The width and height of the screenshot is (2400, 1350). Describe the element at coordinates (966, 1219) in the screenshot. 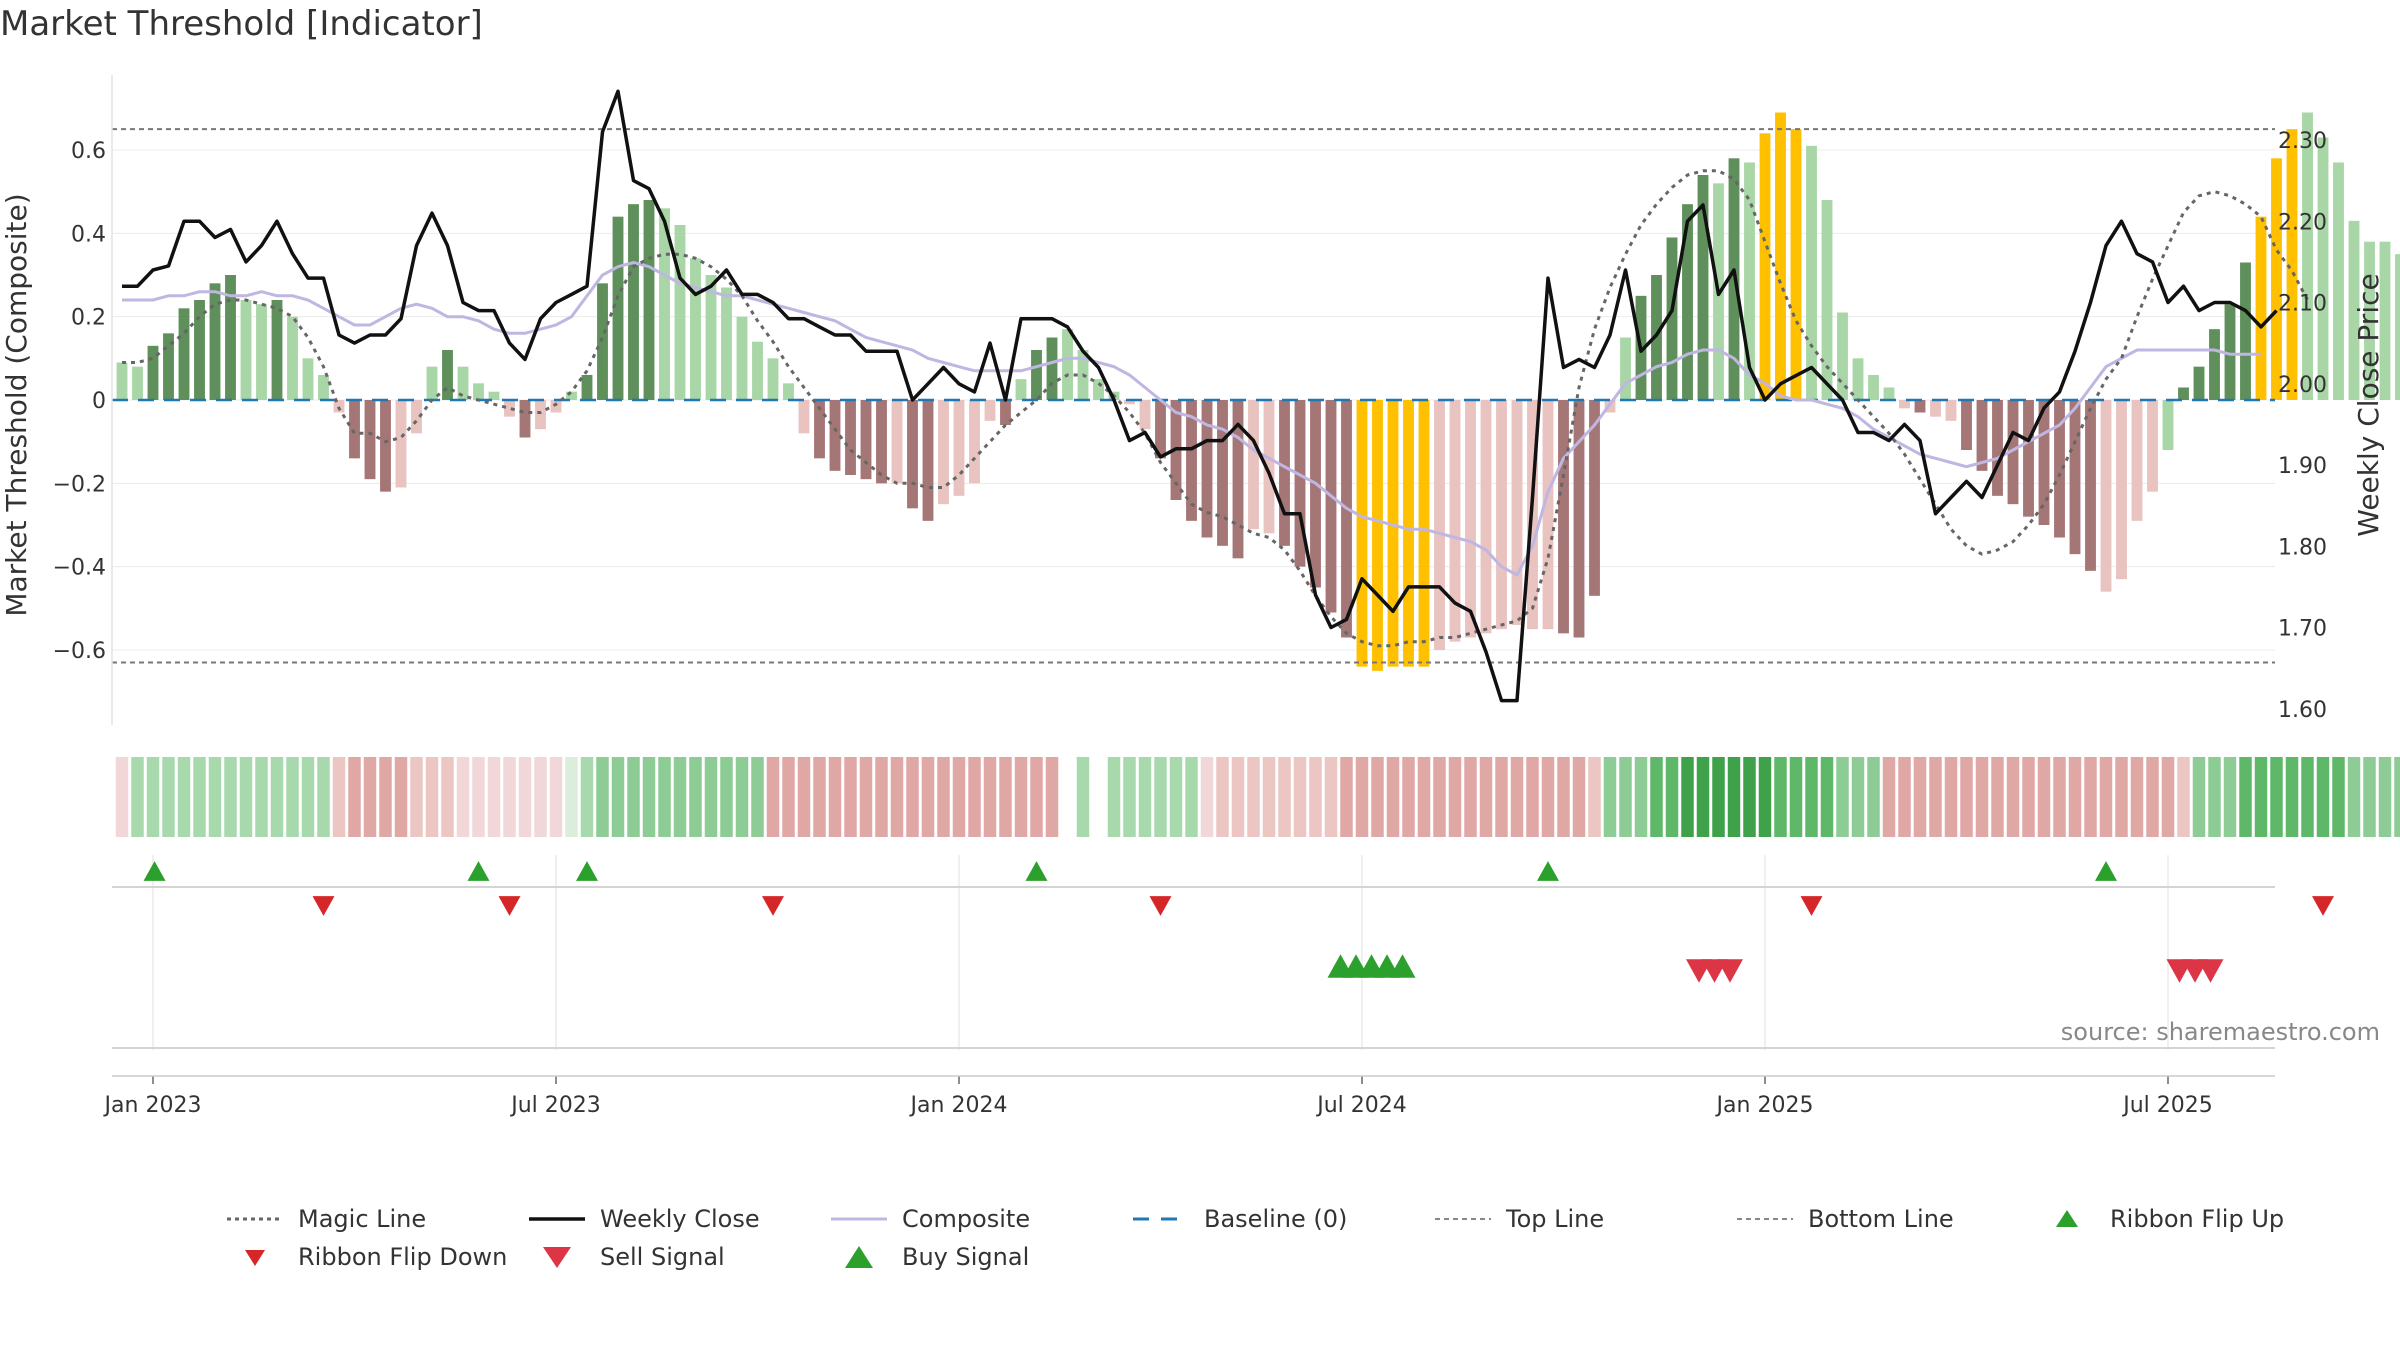

I see `legend-label: Composite` at that location.